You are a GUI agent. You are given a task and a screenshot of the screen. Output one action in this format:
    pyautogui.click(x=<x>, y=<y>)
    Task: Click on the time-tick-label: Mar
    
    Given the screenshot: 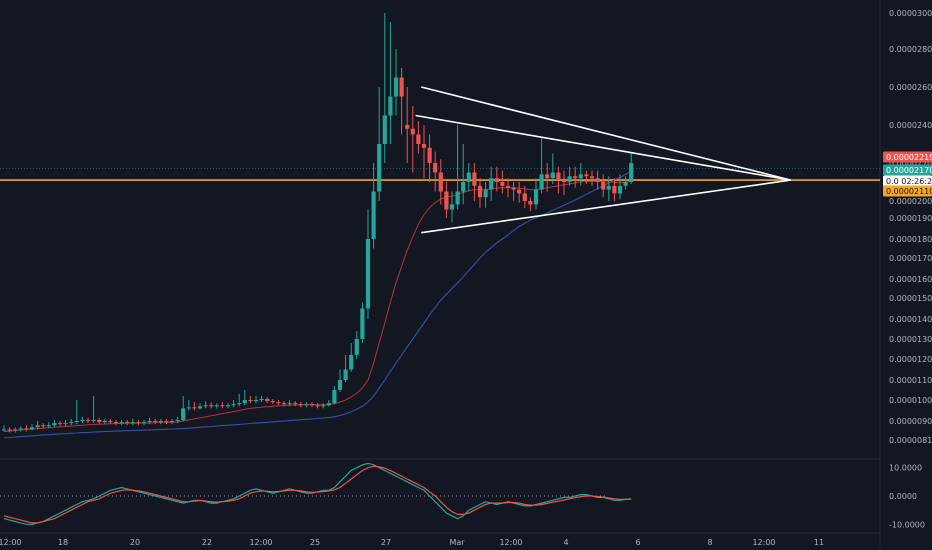 What is the action you would take?
    pyautogui.click(x=457, y=542)
    